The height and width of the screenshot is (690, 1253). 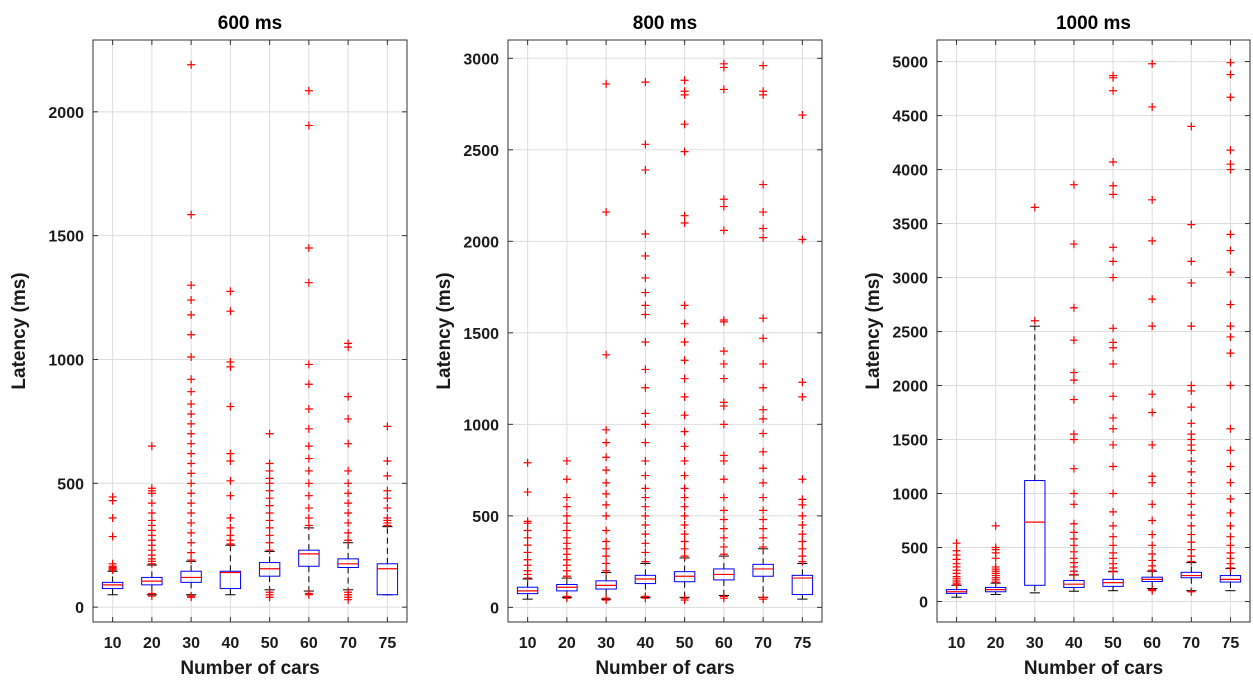 I want to click on x-tick-label: 70, so click(x=763, y=643).